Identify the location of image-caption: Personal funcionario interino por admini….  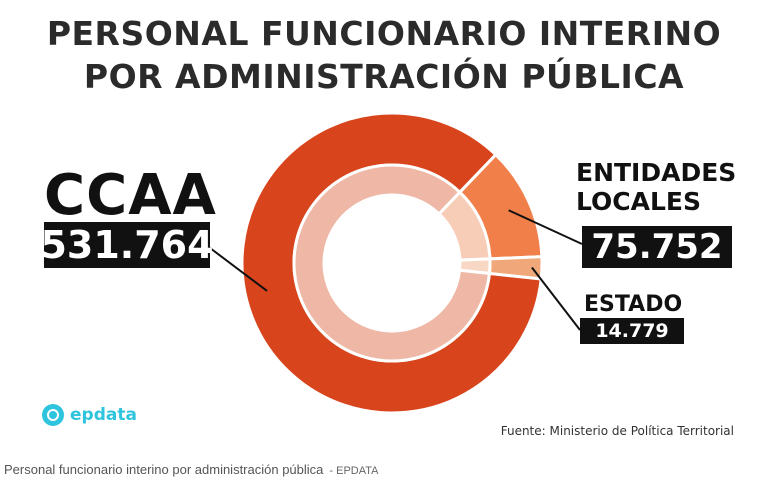
(191, 469).